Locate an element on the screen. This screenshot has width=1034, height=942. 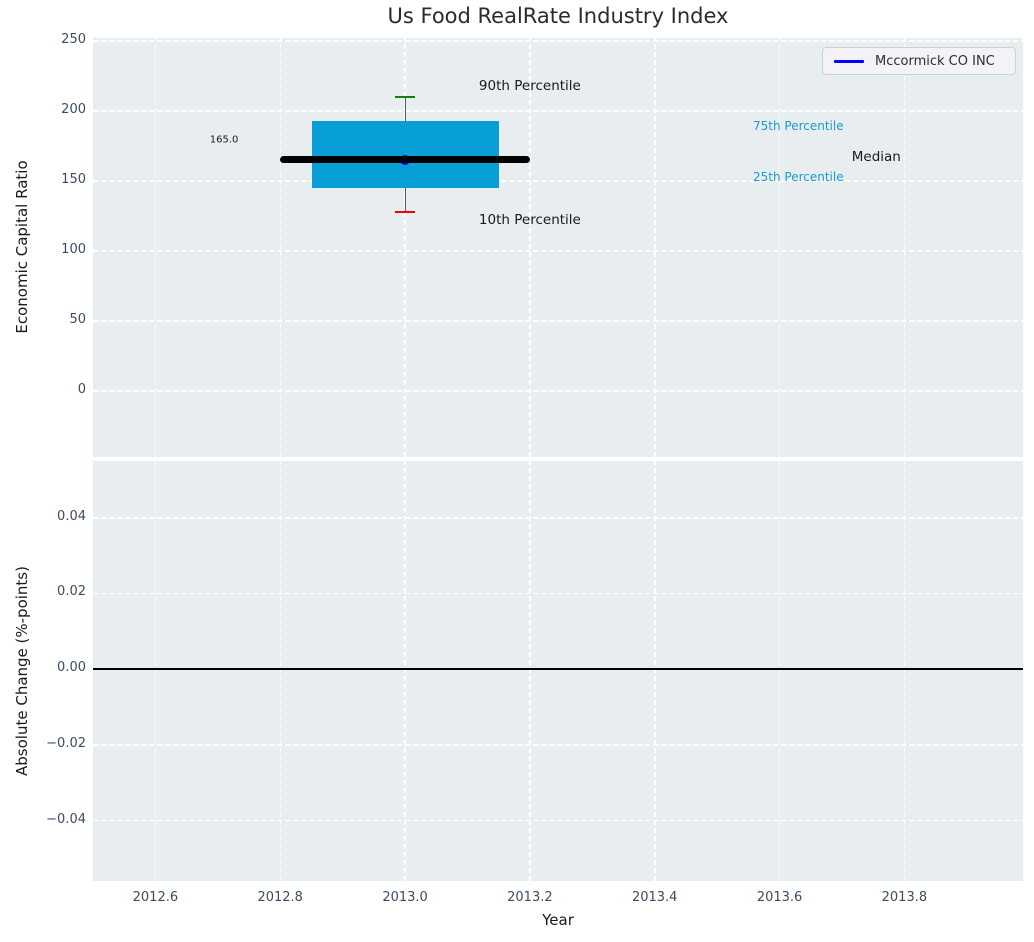
x-tick-label: 2013.2 is located at coordinates (530, 897).